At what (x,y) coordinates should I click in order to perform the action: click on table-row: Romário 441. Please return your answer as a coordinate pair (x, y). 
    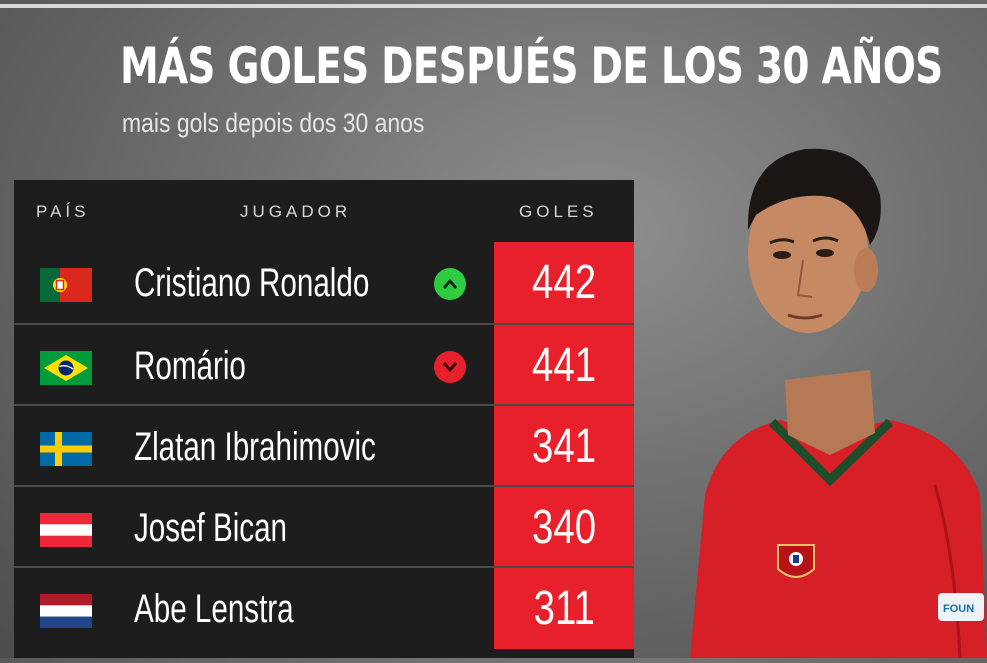
    Looking at the image, I should click on (324, 364).